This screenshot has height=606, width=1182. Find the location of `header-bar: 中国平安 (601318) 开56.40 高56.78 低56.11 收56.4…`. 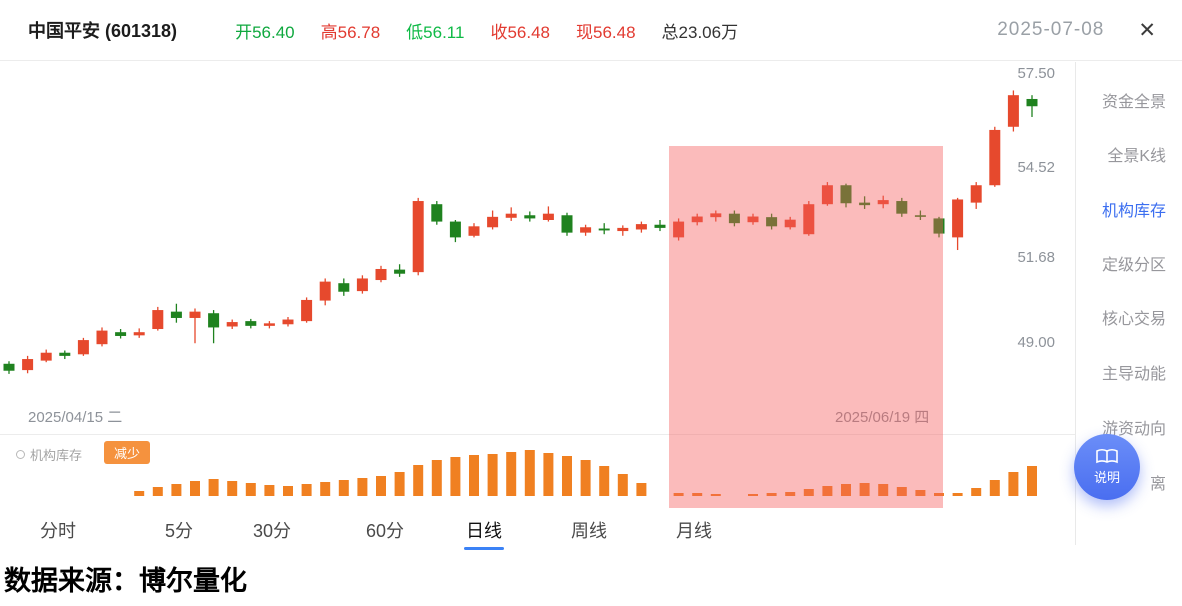

header-bar: 中国平安 (601318) 开56.40 高56.78 低56.11 收56.4… is located at coordinates (591, 30).